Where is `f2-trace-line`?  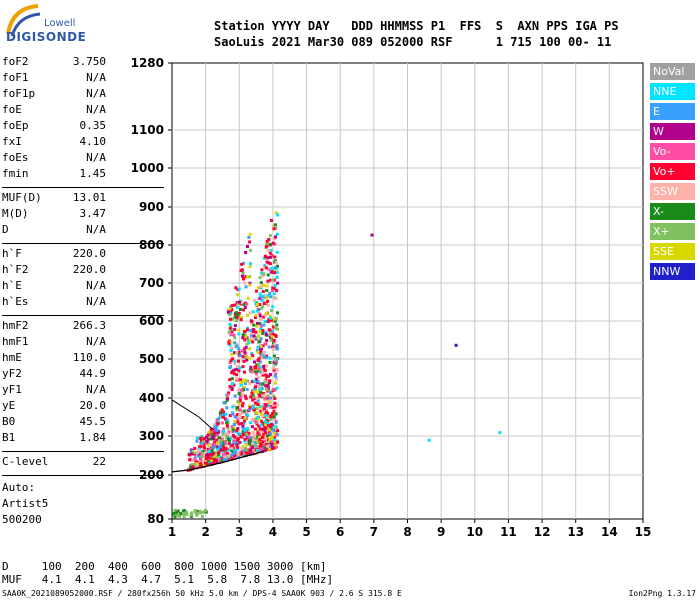
f2-trace-line is located at coordinates (218, 461).